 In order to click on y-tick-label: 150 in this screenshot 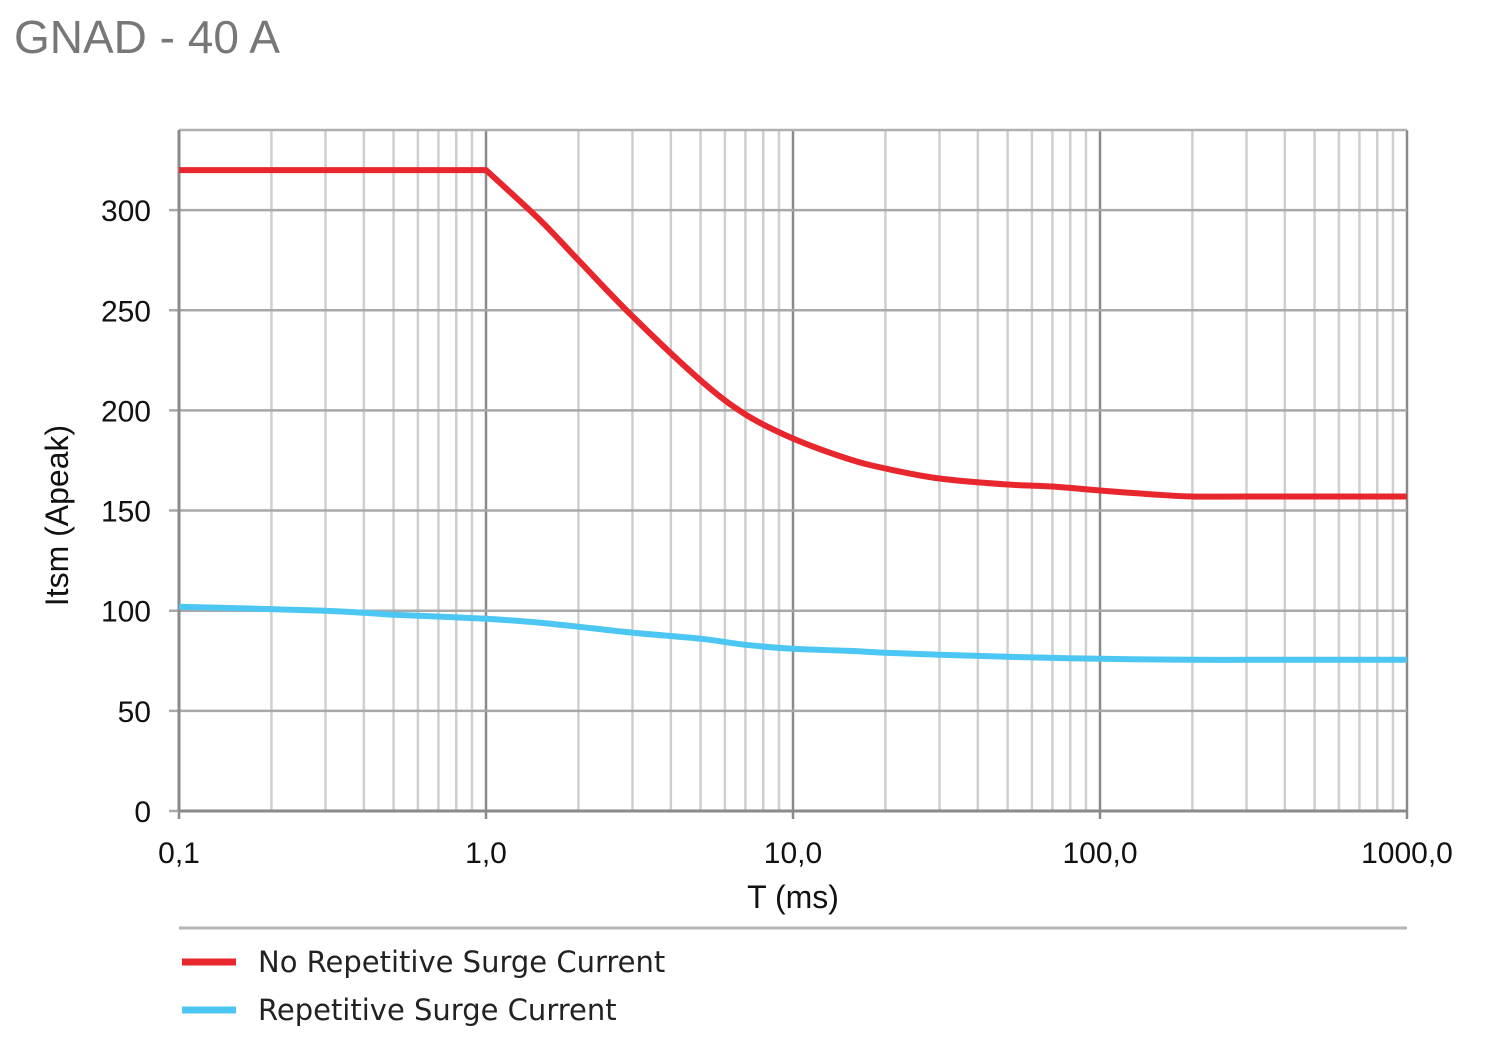, I will do `click(126, 512)`.